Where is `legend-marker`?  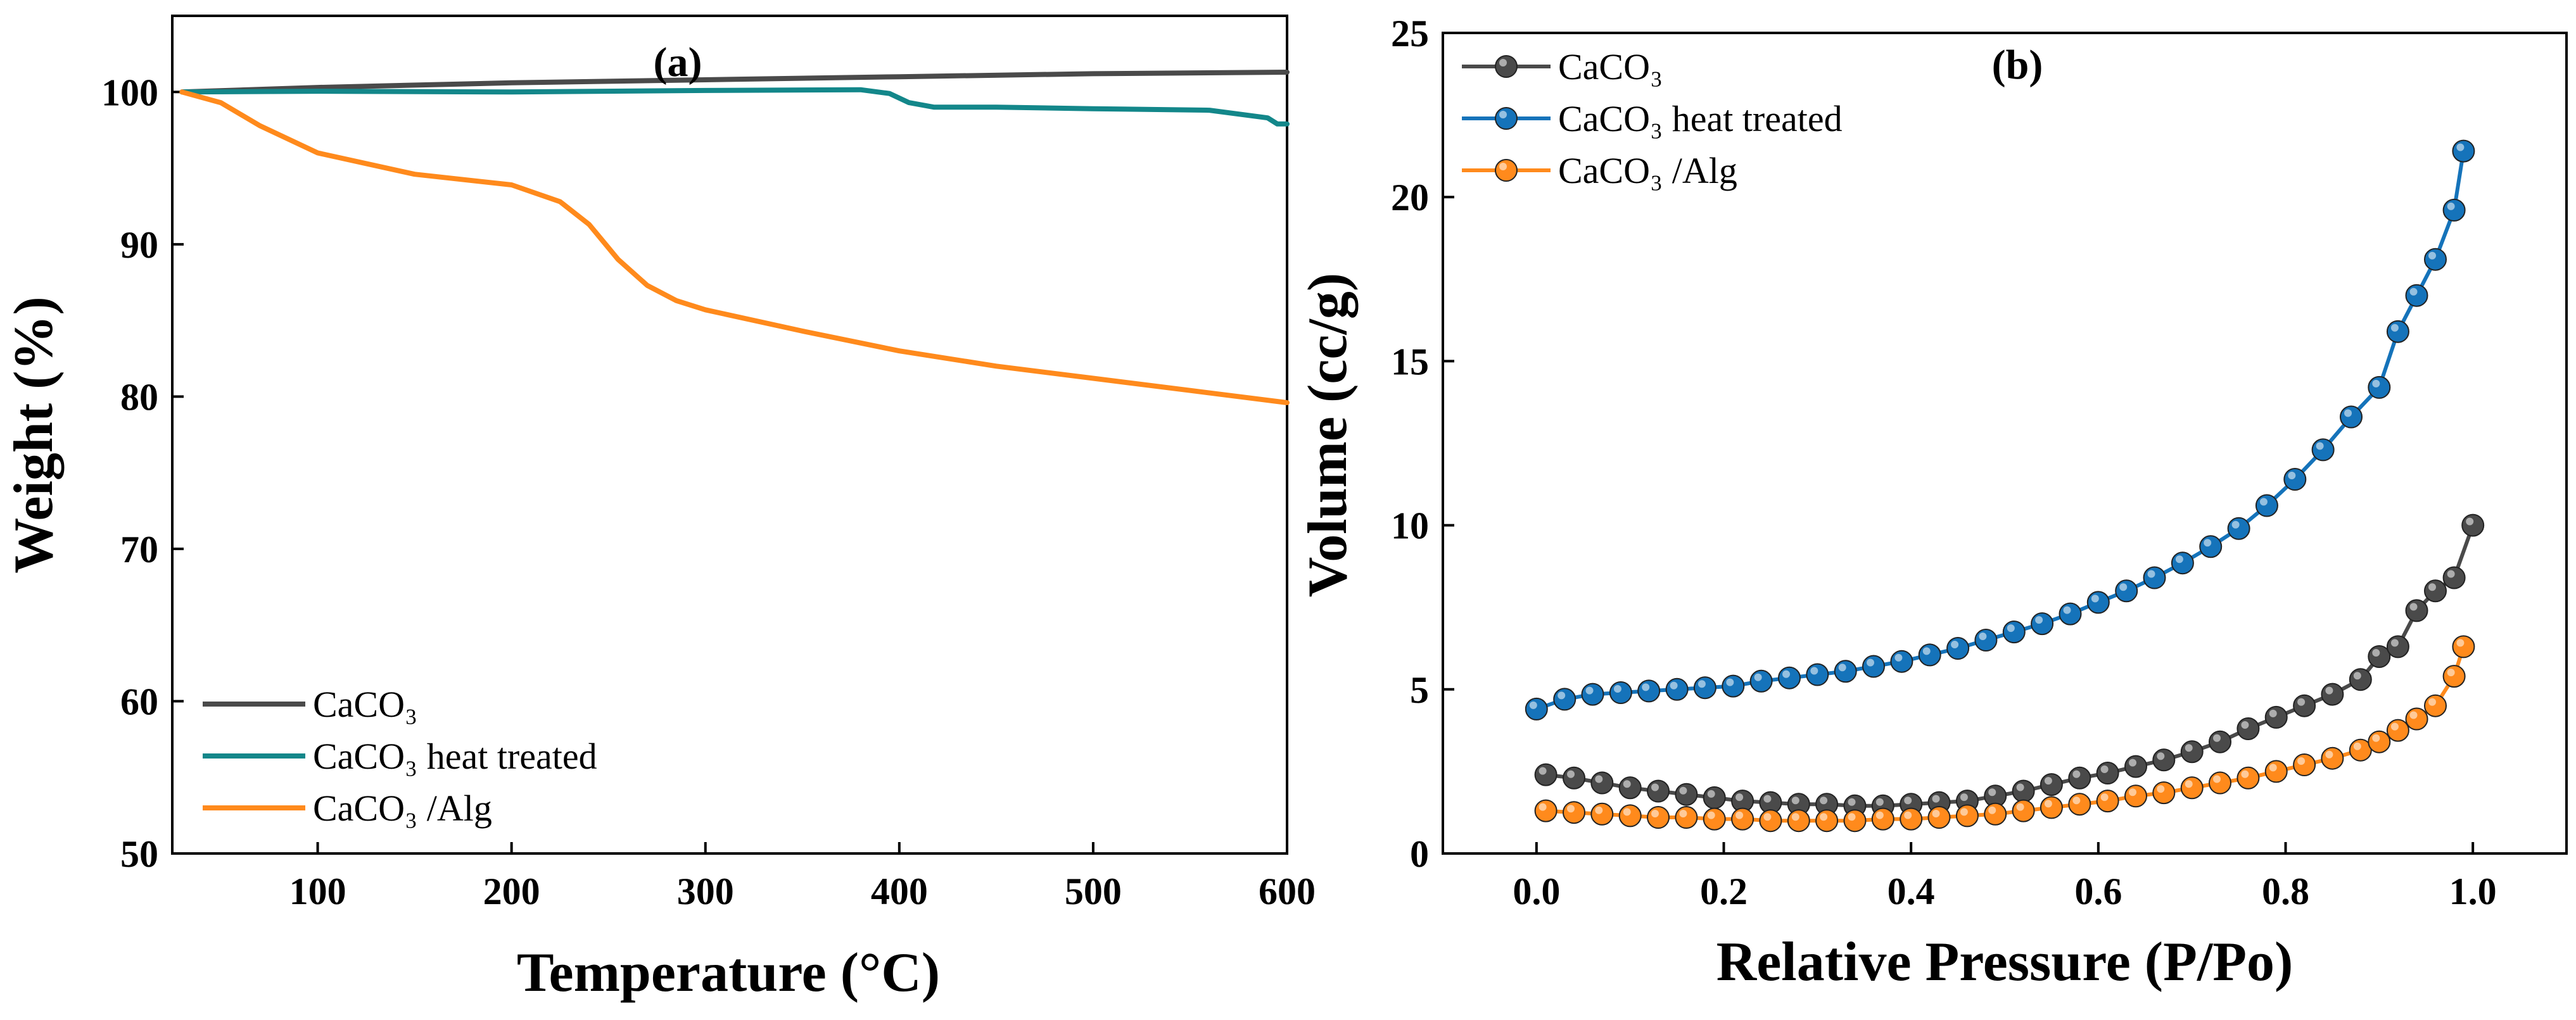
legend-marker is located at coordinates (1506, 118).